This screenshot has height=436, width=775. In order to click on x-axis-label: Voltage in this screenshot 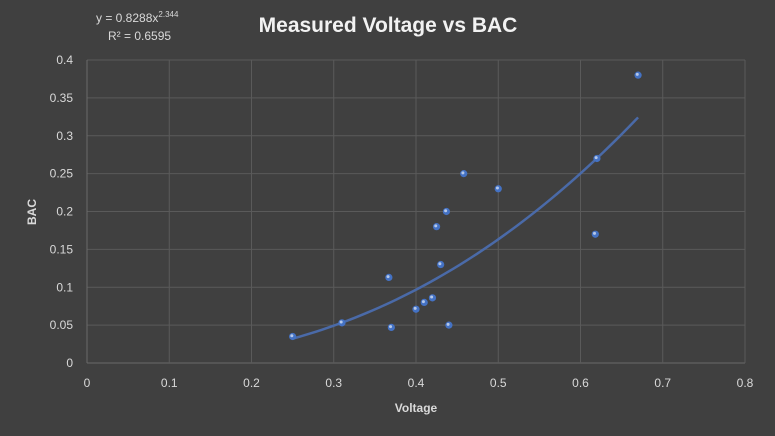, I will do `click(416, 408)`.